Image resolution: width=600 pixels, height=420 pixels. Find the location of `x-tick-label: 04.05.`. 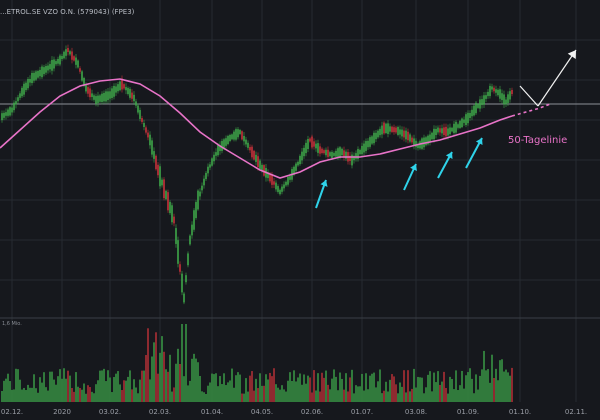

x-tick-label: 04.05. is located at coordinates (262, 412).